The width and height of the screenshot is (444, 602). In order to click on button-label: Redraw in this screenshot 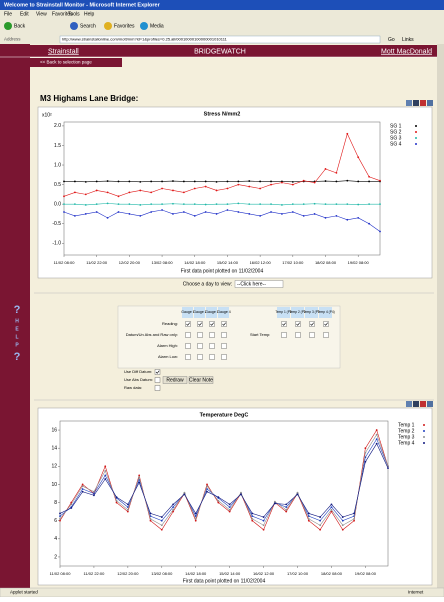, I will do `click(175, 380)`.